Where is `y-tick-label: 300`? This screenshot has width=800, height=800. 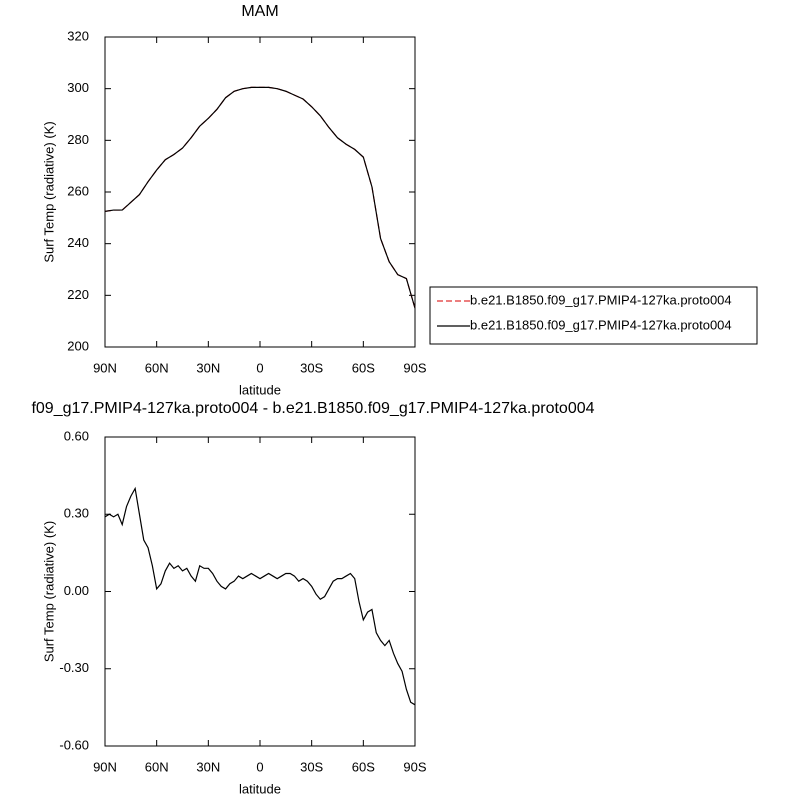 y-tick-label: 300 is located at coordinates (78, 87).